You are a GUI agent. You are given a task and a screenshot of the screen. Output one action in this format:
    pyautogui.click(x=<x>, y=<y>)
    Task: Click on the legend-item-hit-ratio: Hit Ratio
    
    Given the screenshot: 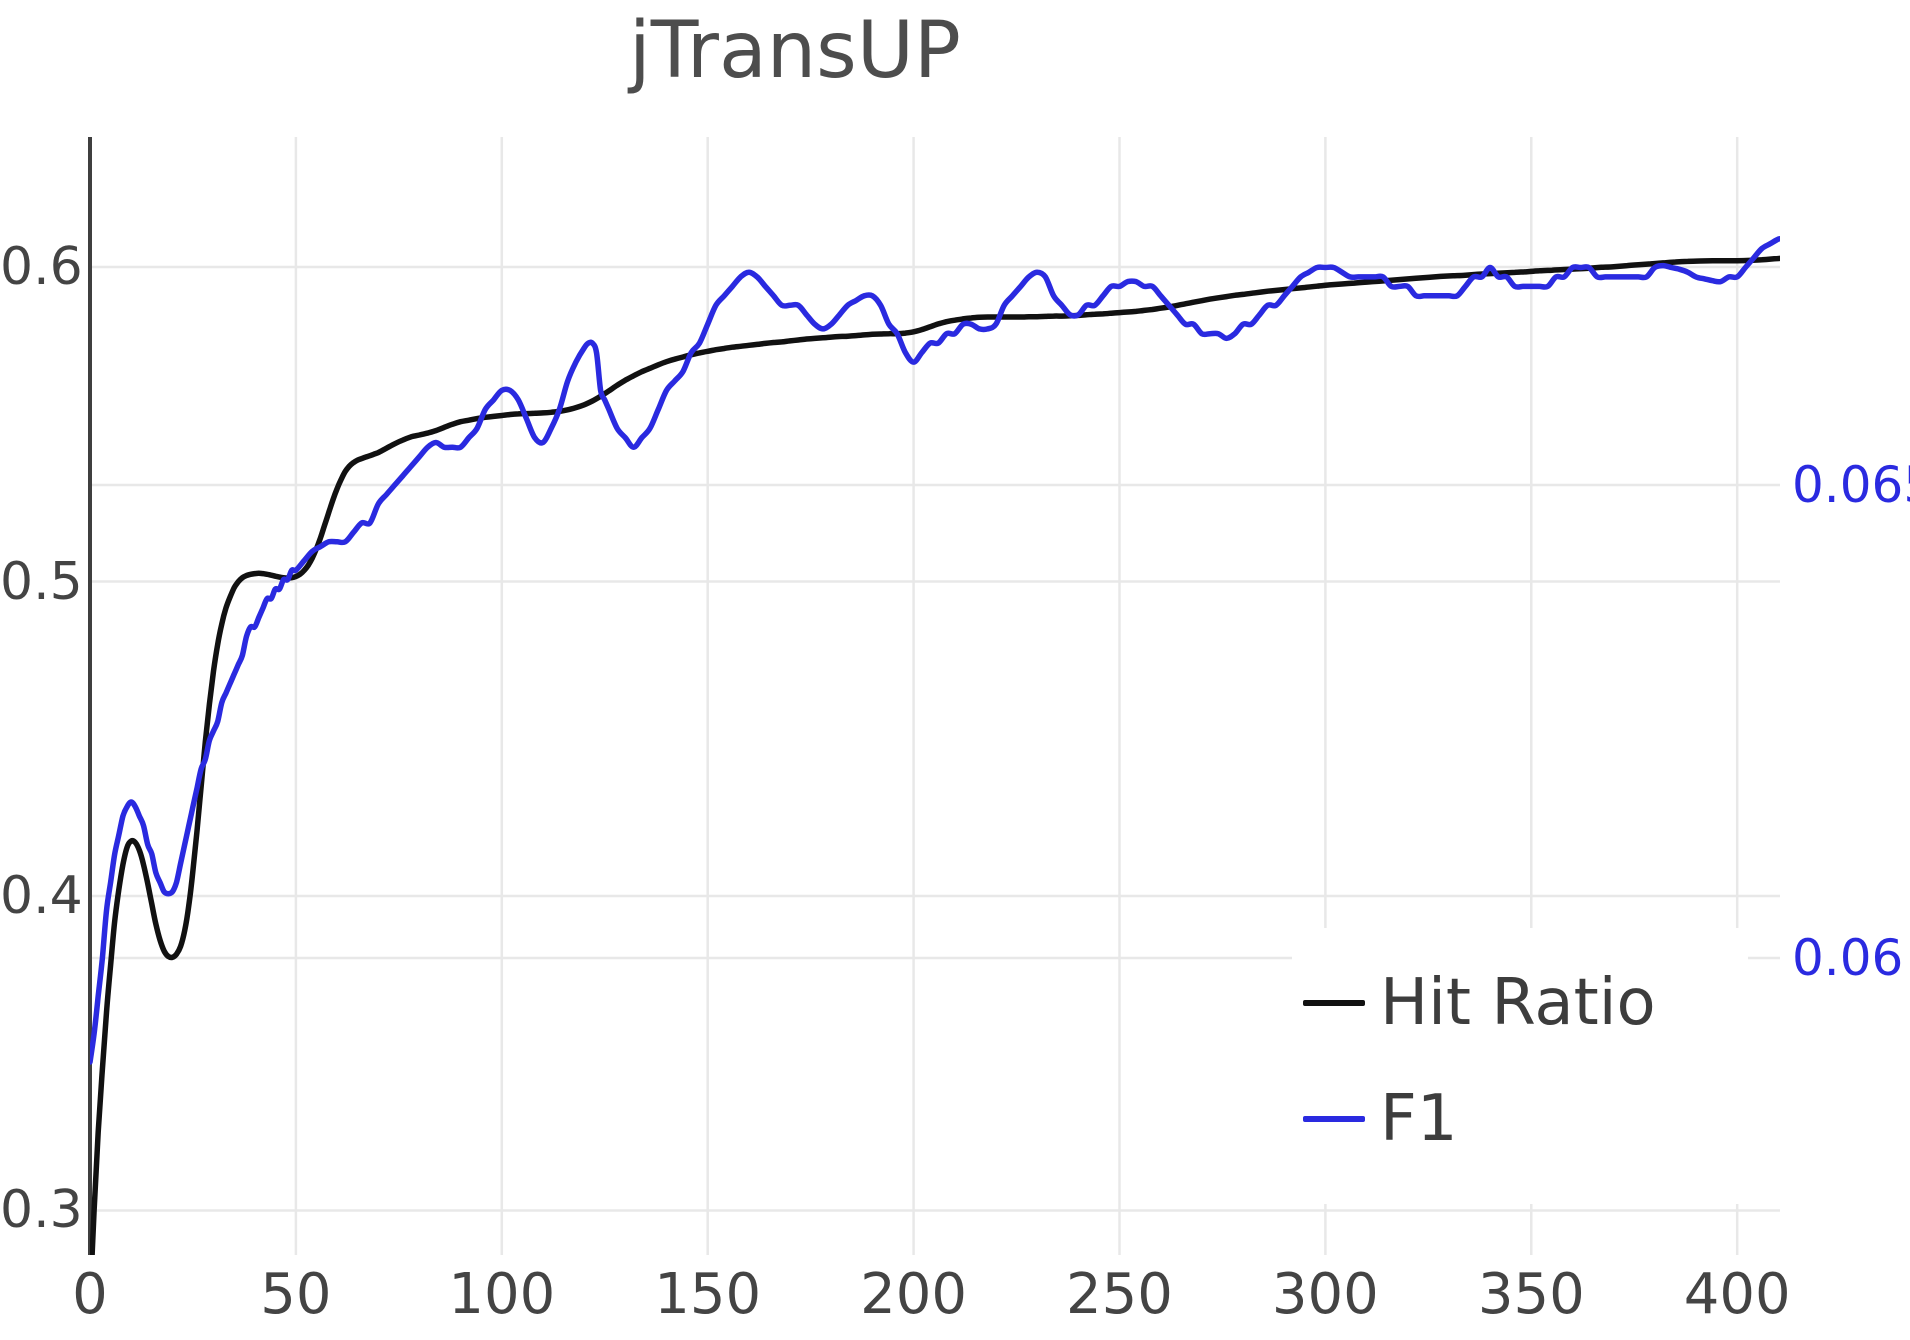 What is the action you would take?
    pyautogui.click(x=1479, y=1003)
    